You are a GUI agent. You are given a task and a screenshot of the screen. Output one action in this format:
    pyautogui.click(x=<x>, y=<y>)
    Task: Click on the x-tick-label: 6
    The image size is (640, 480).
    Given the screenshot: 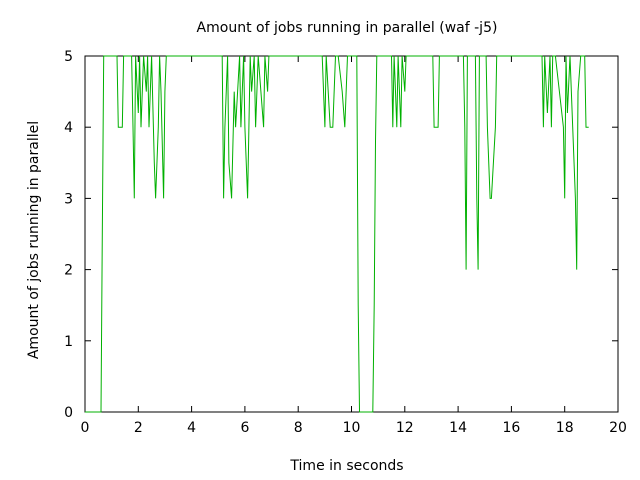 What is the action you would take?
    pyautogui.click(x=244, y=428)
    